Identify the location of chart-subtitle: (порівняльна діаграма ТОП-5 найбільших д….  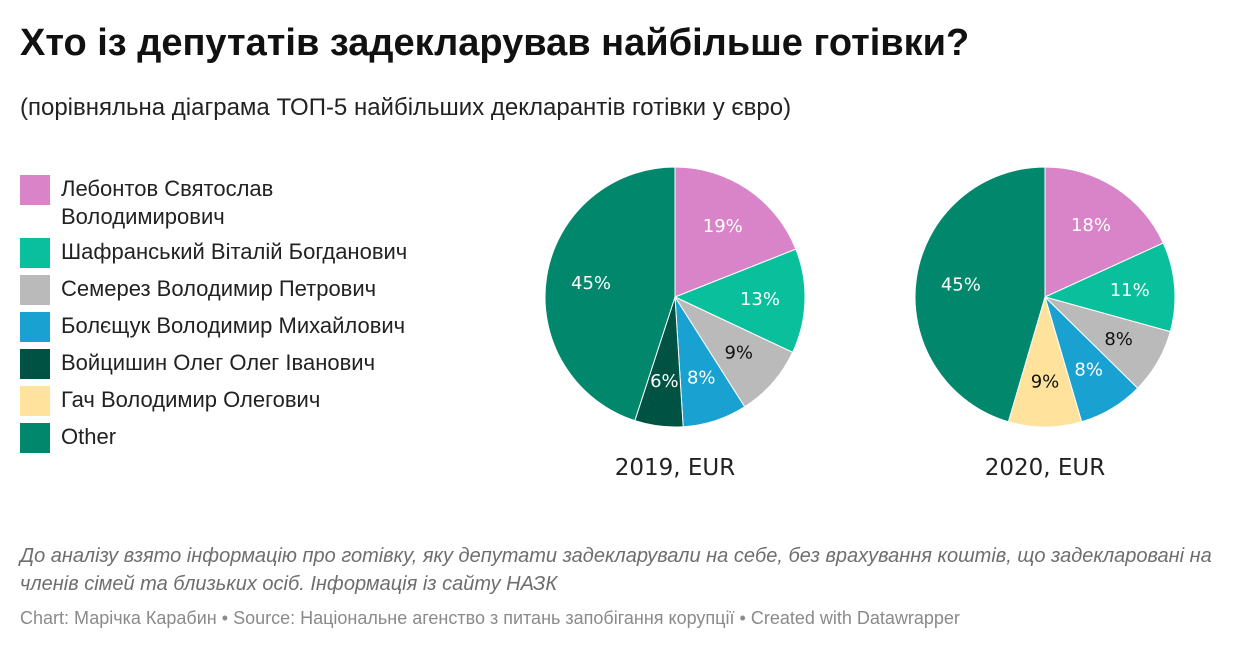
(406, 107).